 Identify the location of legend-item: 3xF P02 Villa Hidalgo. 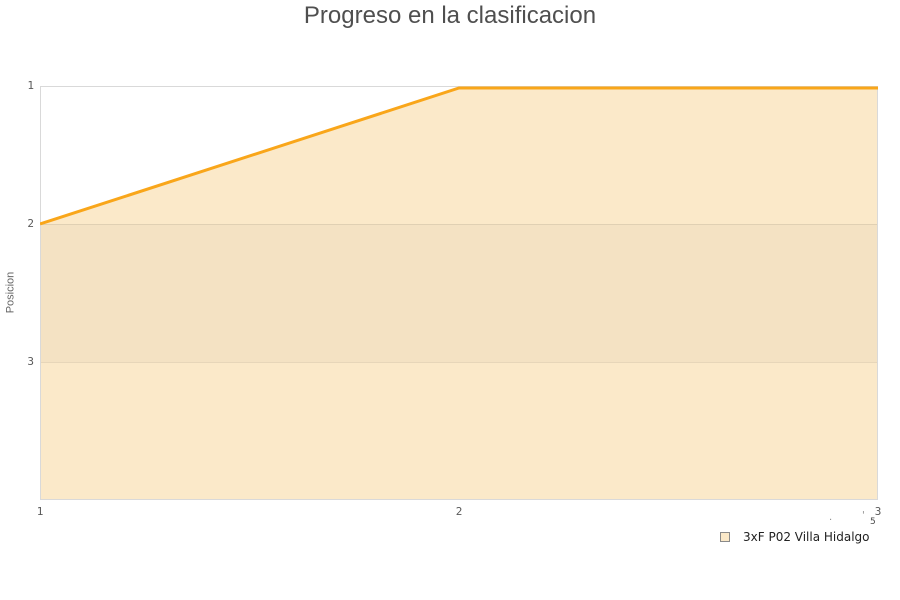
(795, 537).